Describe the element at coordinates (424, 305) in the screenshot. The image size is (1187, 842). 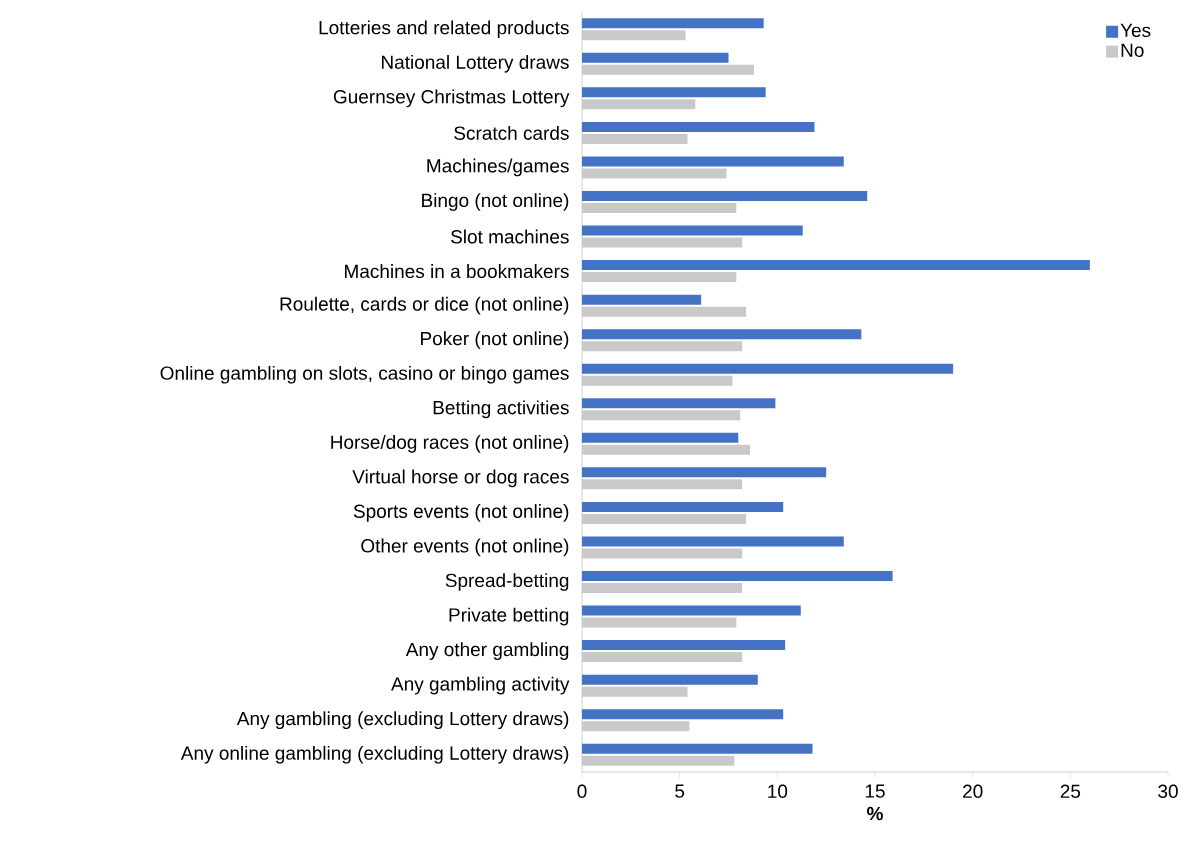
I see `y-tick-label: Roulette, cards or dice (not online)` at that location.